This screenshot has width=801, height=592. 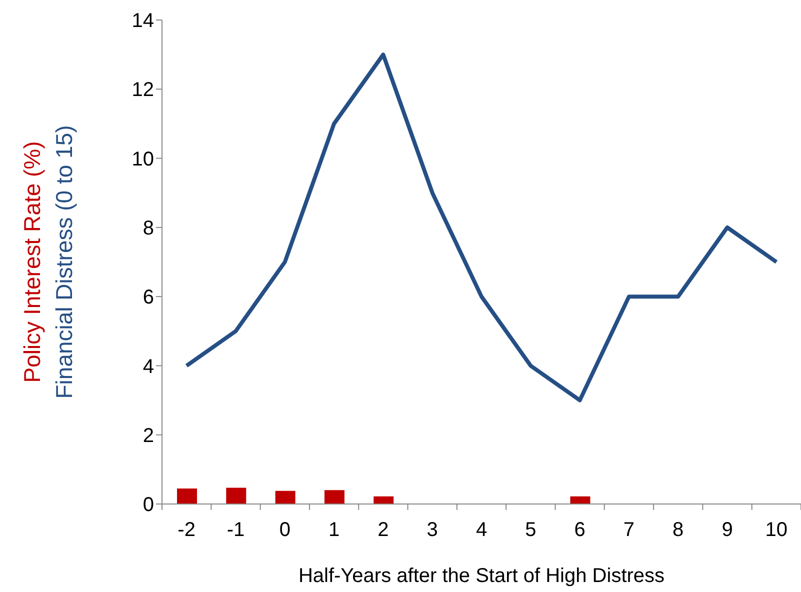 What do you see at coordinates (148, 505) in the screenshot?
I see `y-tick-label: 0` at bounding box center [148, 505].